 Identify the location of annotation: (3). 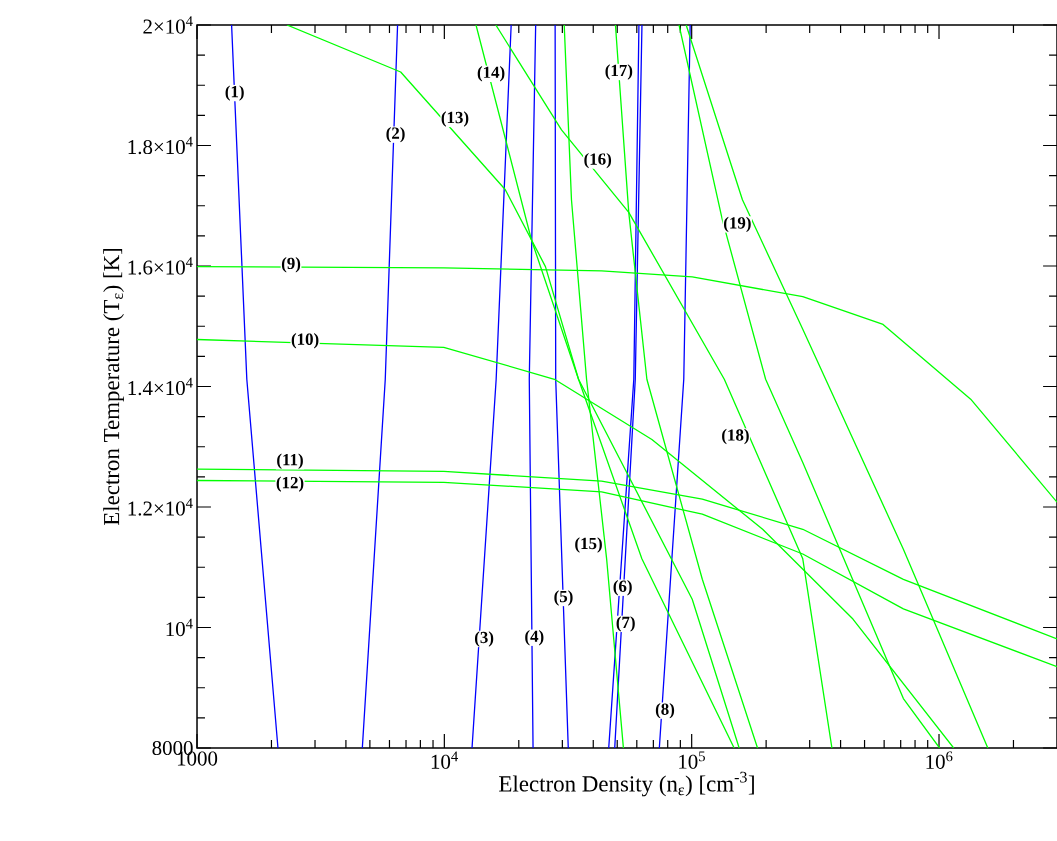
(484, 639).